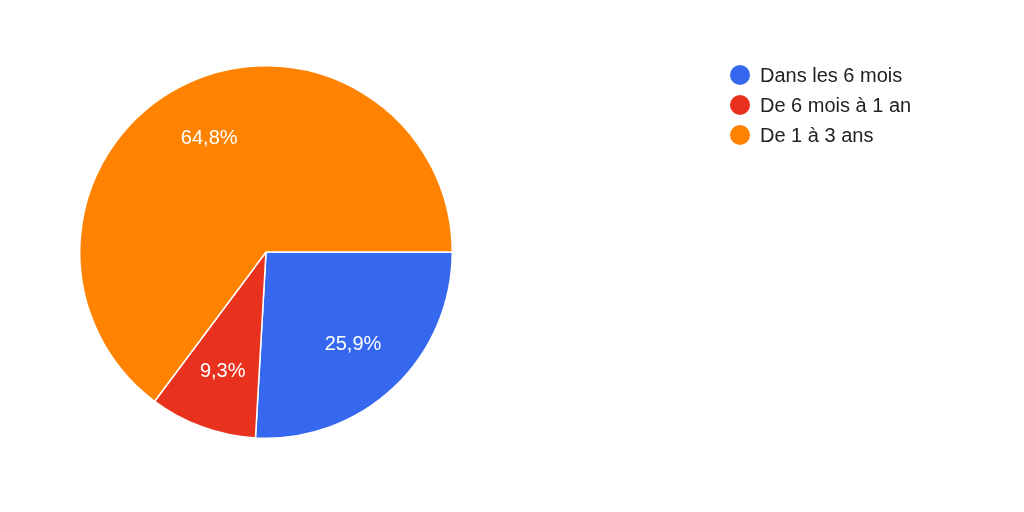  I want to click on legend-label: De 6 mois à 1 an, so click(836, 105).